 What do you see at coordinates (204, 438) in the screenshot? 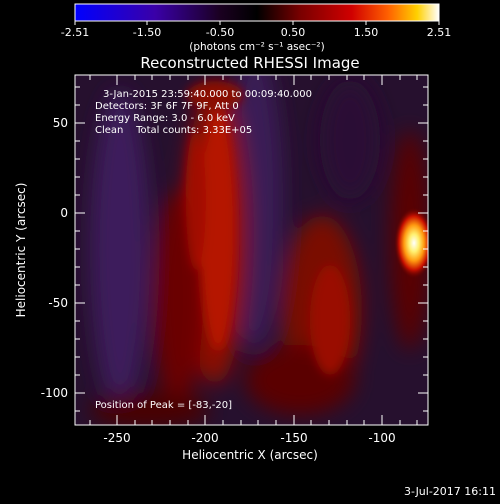
I see `x-tick-label: -200` at bounding box center [204, 438].